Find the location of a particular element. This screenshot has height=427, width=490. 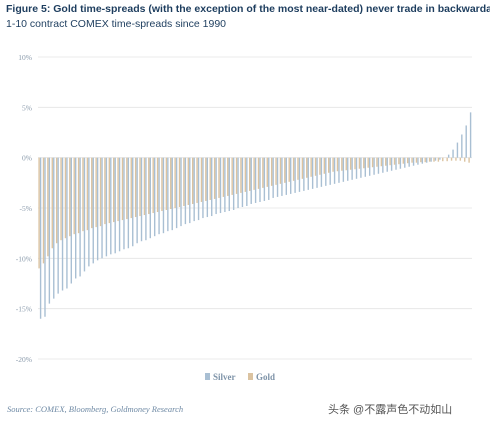

y-tick-label: -5% is located at coordinates (26, 208).